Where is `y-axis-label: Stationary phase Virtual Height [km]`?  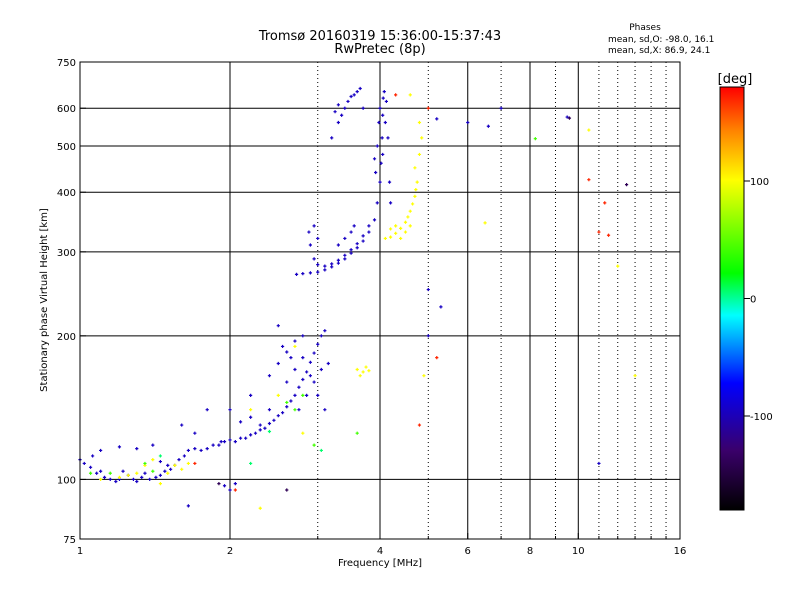
y-axis-label: Stationary phase Virtual Height [km] is located at coordinates (44, 300).